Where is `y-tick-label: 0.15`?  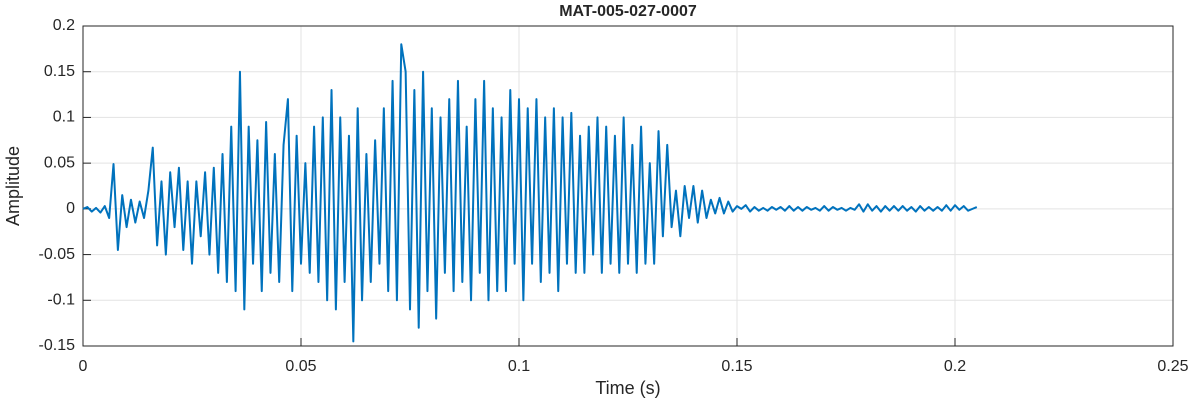
y-tick-label: 0.15 is located at coordinates (59, 71).